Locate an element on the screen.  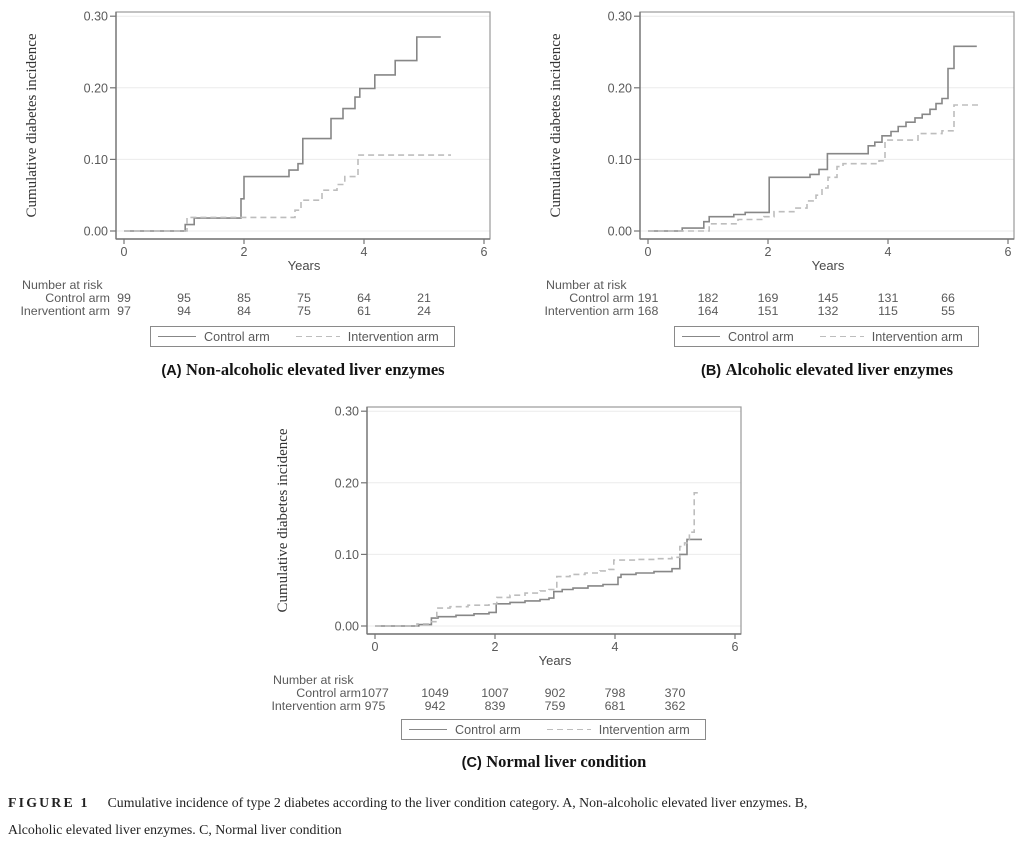
risk-count: 168 is located at coordinates (648, 310).